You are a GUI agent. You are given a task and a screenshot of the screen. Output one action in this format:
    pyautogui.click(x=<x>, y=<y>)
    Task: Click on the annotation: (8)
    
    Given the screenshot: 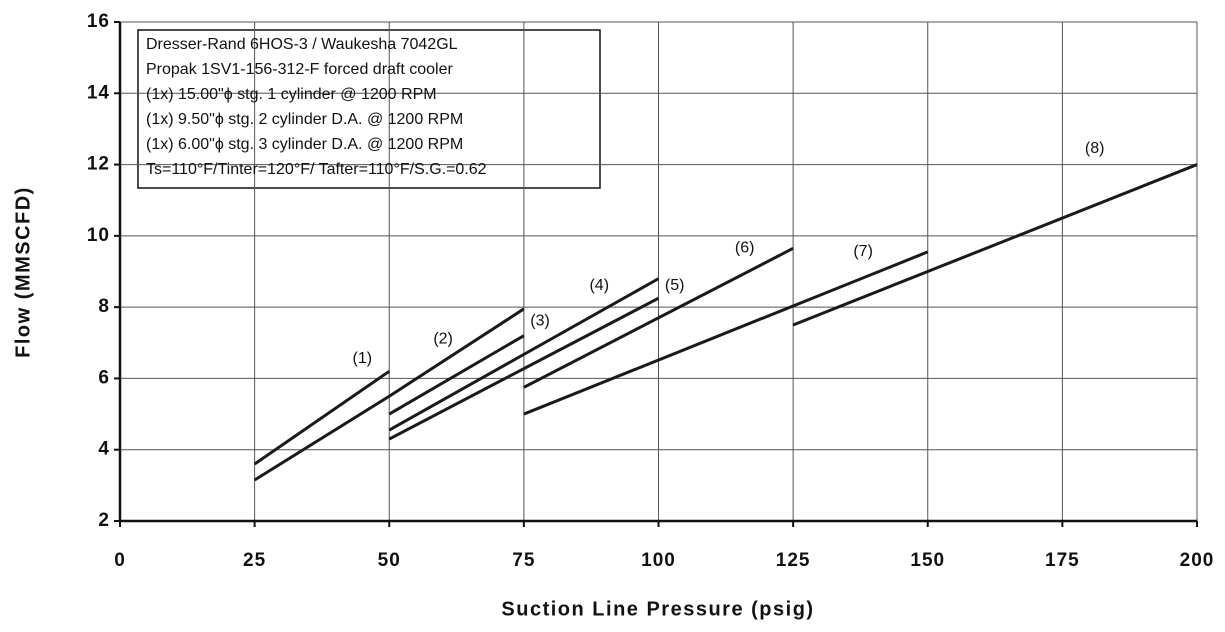 What is the action you would take?
    pyautogui.click(x=1095, y=148)
    